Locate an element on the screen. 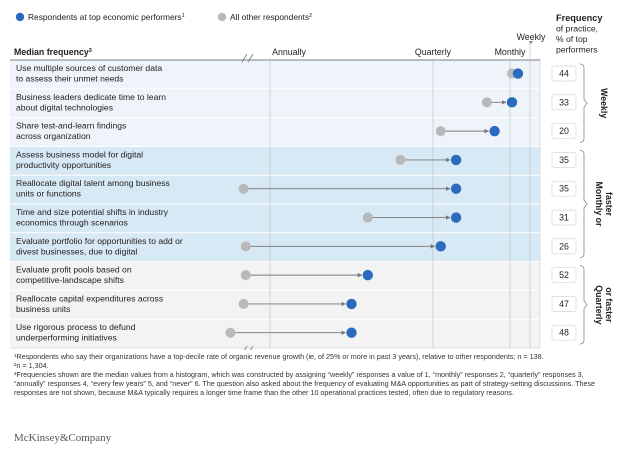 Image resolution: width=626 pixels, height=457 pixels. column-header-sup: 3 is located at coordinates (90, 51).